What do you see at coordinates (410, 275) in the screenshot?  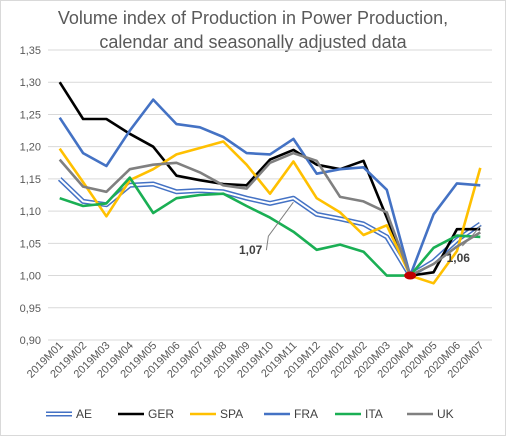 I see `base-point-marker` at bounding box center [410, 275].